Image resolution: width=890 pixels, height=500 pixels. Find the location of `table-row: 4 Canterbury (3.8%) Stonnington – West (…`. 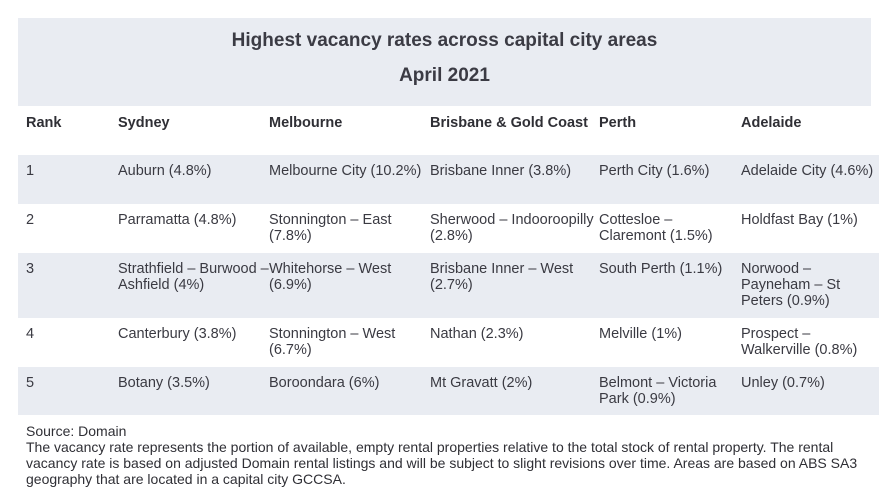

table-row: 4 Canterbury (3.8%) Stonnington – West (… is located at coordinates (448, 342).